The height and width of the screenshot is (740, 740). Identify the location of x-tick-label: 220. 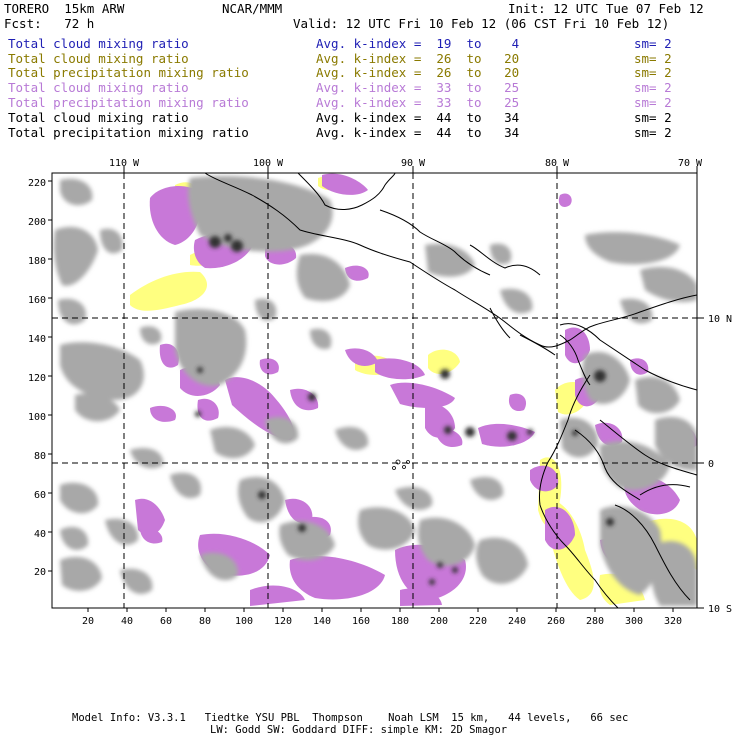
(478, 621).